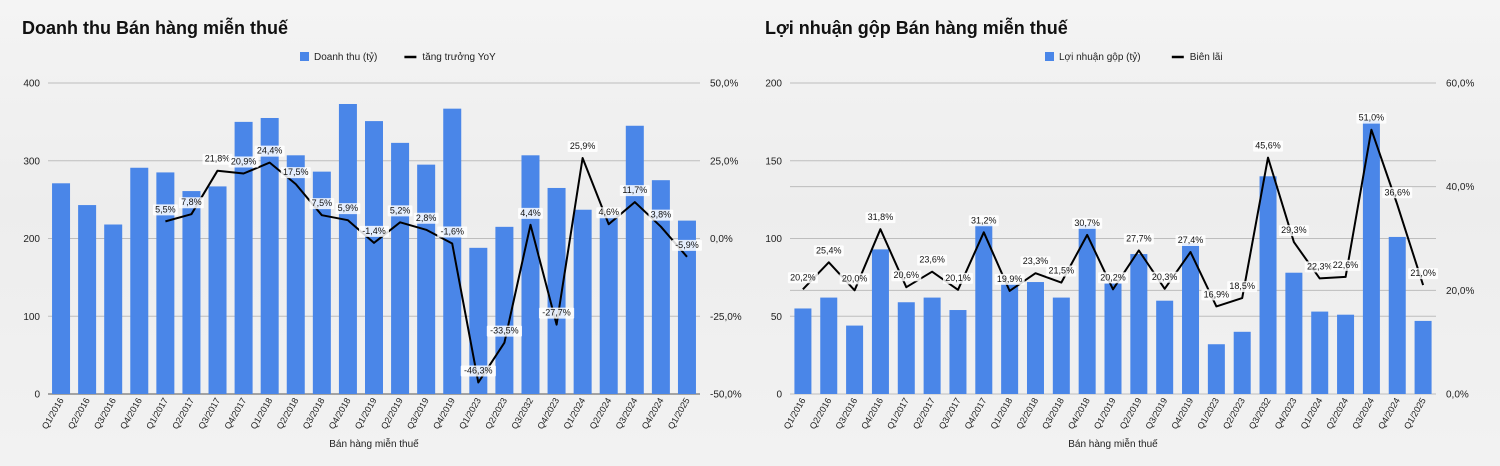  Describe the element at coordinates (574, 413) in the screenshot. I see `x-tick-label: Q1/2024` at that location.